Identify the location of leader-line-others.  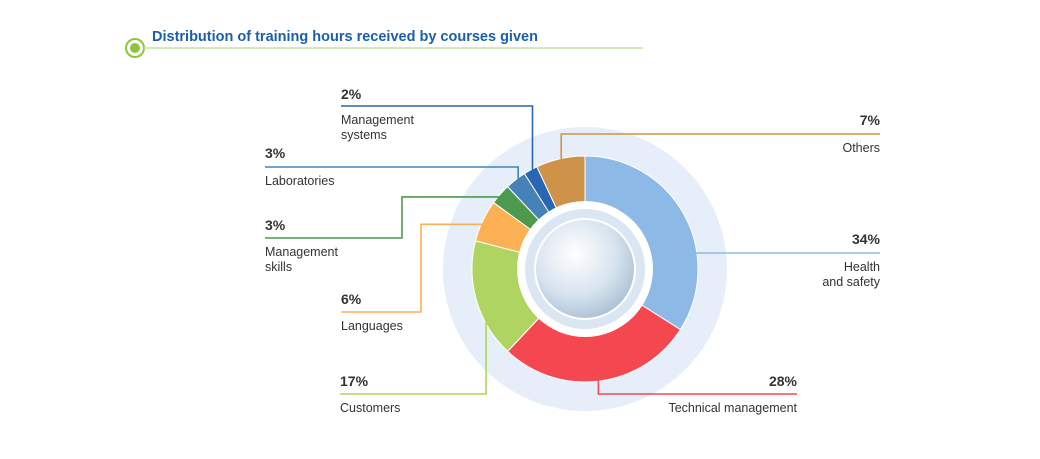
(720, 148).